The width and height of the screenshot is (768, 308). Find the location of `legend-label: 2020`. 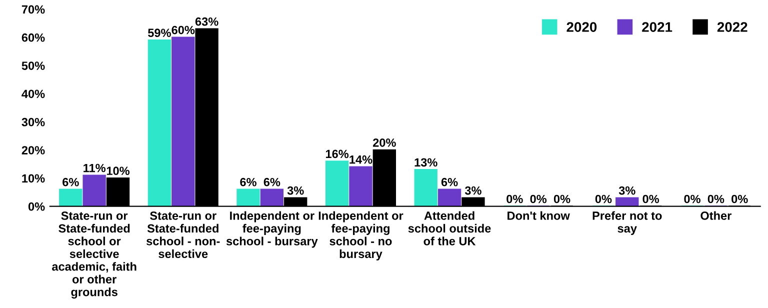

legend-label: 2020 is located at coordinates (581, 27).